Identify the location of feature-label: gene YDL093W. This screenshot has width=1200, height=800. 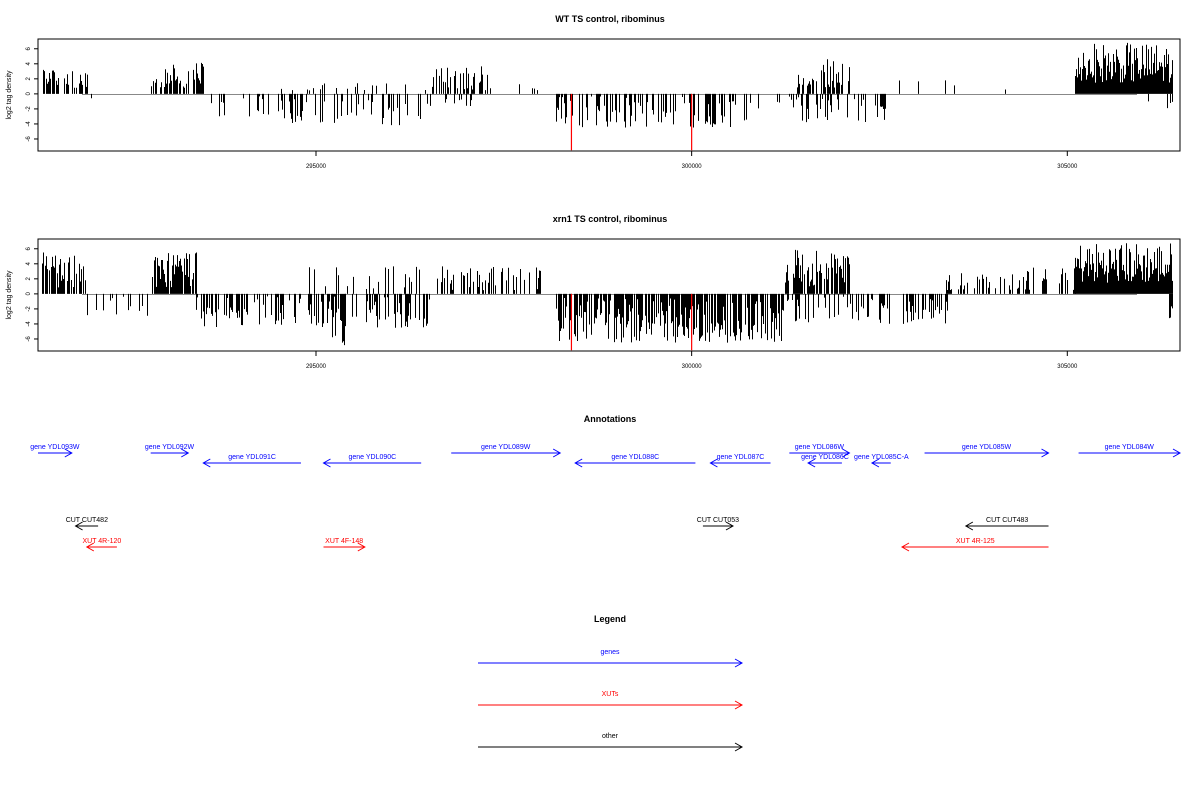
(55, 447).